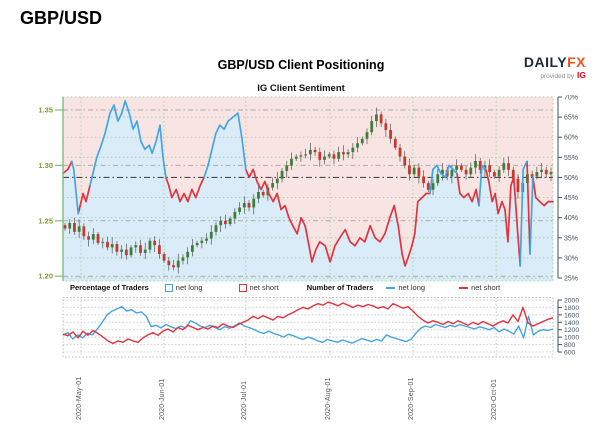 This screenshot has height=427, width=602. I want to click on legend-pct-net-long: net long, so click(183, 287).